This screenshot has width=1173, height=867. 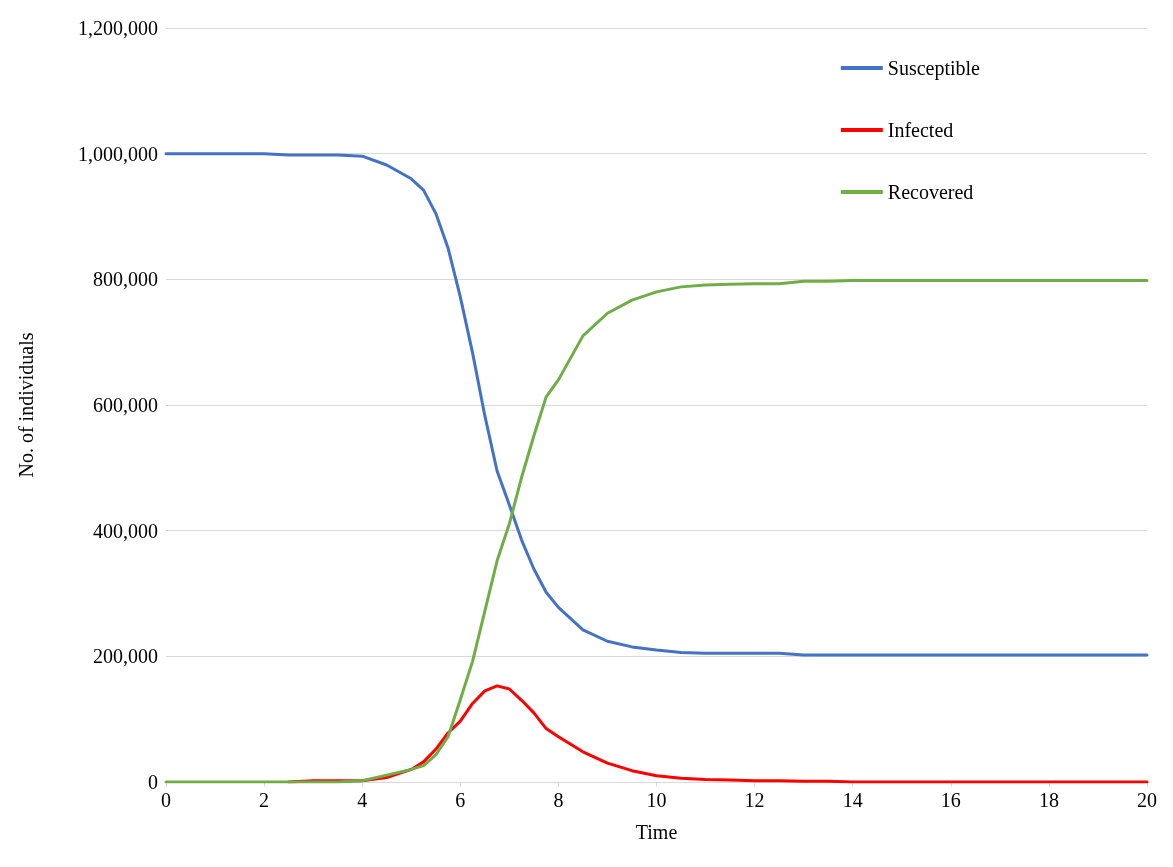 I want to click on y-tick-label: 600,000, so click(x=125, y=405).